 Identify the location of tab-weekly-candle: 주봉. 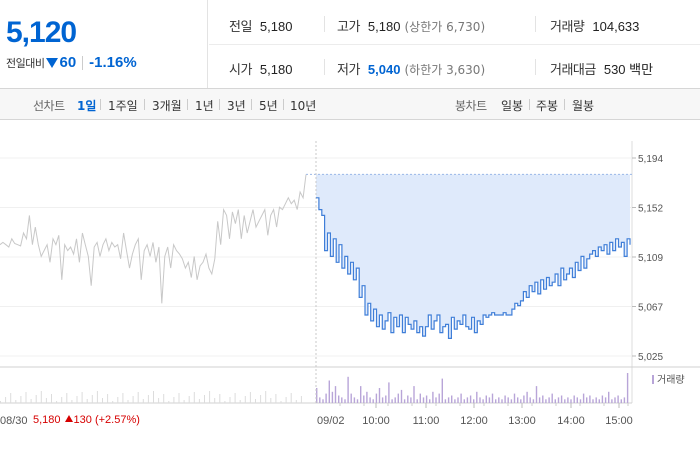
(547, 106).